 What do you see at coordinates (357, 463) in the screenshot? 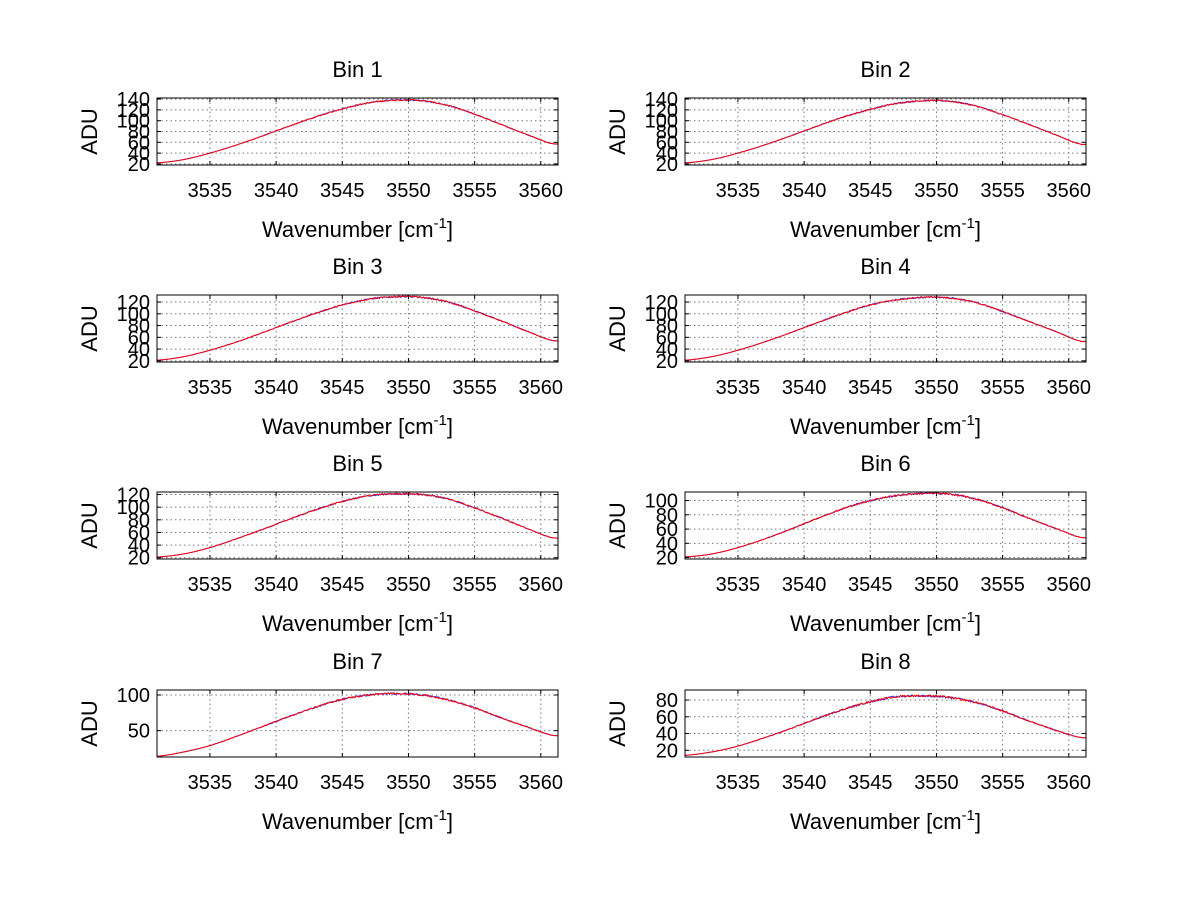
I see `subplot-title: Bin 5` at bounding box center [357, 463].